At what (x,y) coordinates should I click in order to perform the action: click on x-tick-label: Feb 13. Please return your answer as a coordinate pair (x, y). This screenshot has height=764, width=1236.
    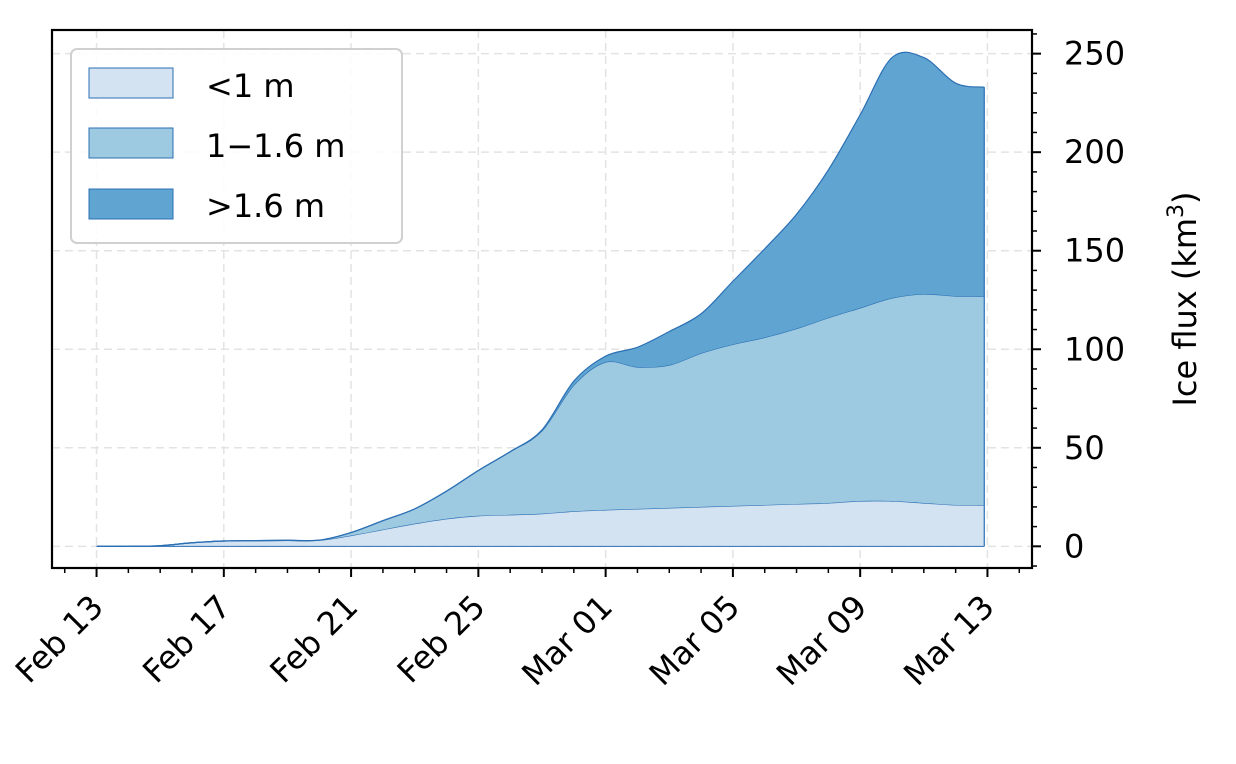
    Looking at the image, I should click on (59, 639).